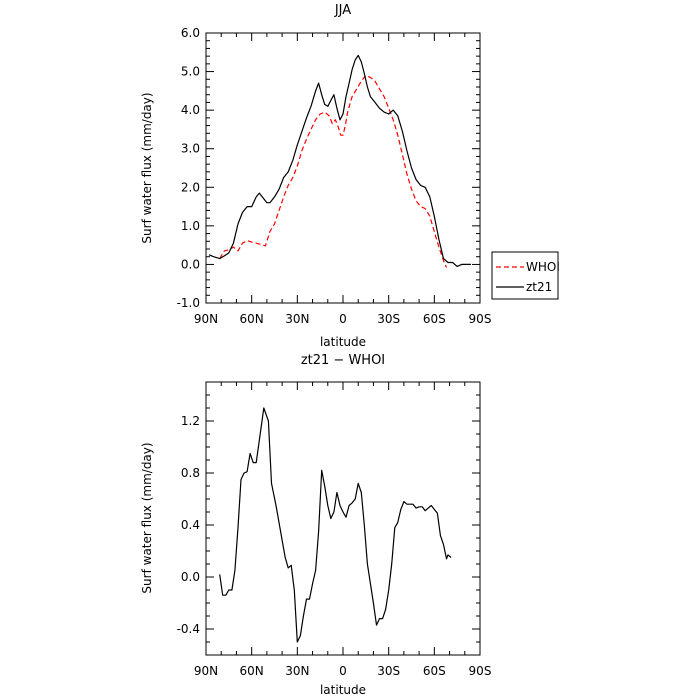 The image size is (700, 700). I want to click on y-tick-label: -0.4, so click(188, 629).